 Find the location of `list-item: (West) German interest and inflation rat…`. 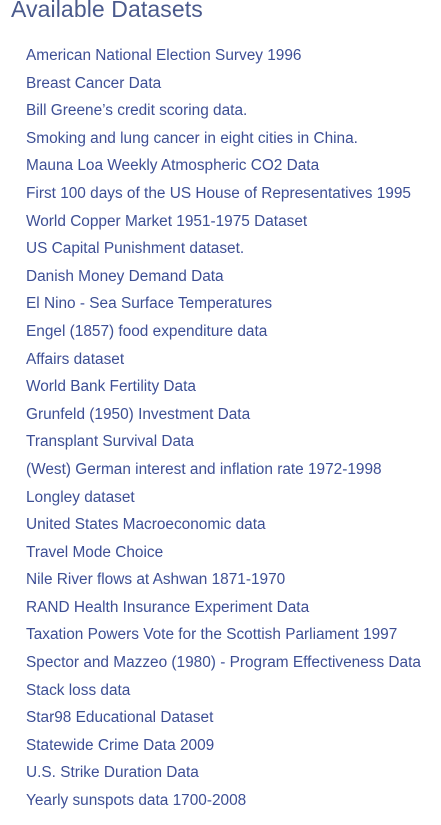

list-item: (West) German interest and inflation rat… is located at coordinates (223, 470).